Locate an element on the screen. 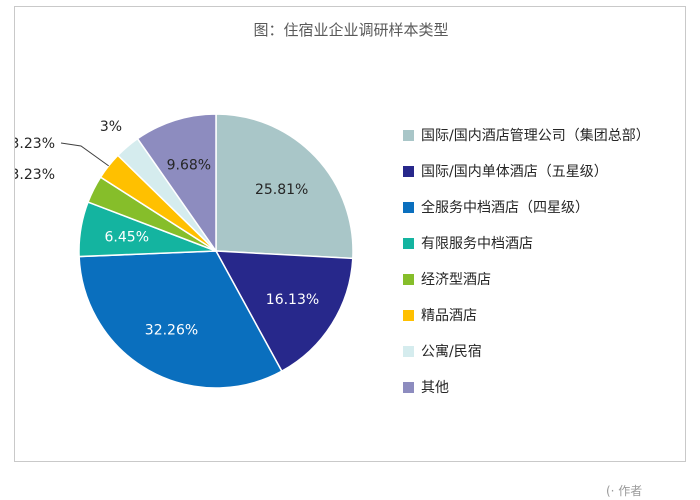 Image resolution: width=700 pixels, height=500 pixels. legend-label-3: 有限服务中档酒店 is located at coordinates (477, 244).